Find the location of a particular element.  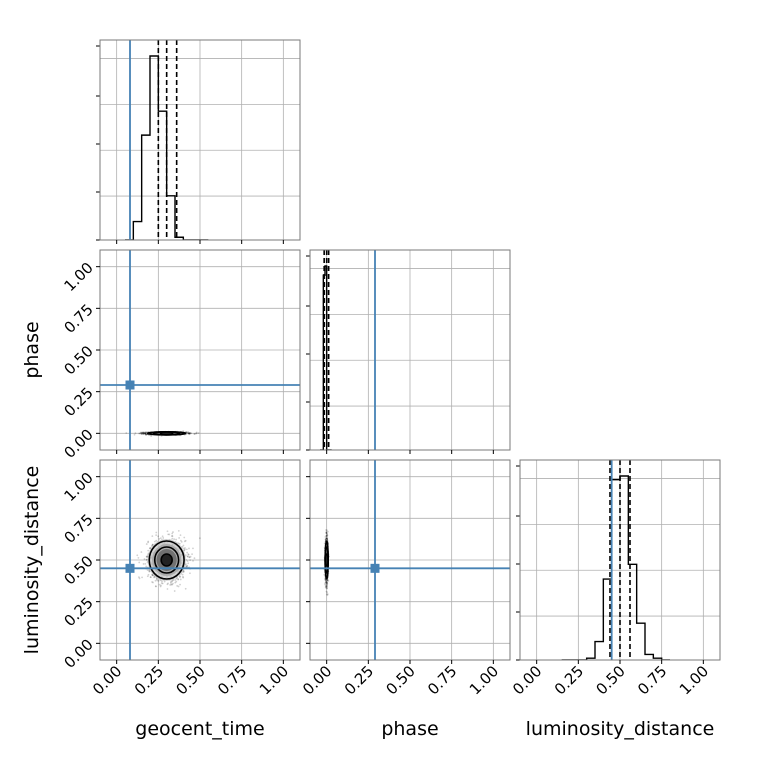

x-tick-label: 0.75 is located at coordinates (232, 680).